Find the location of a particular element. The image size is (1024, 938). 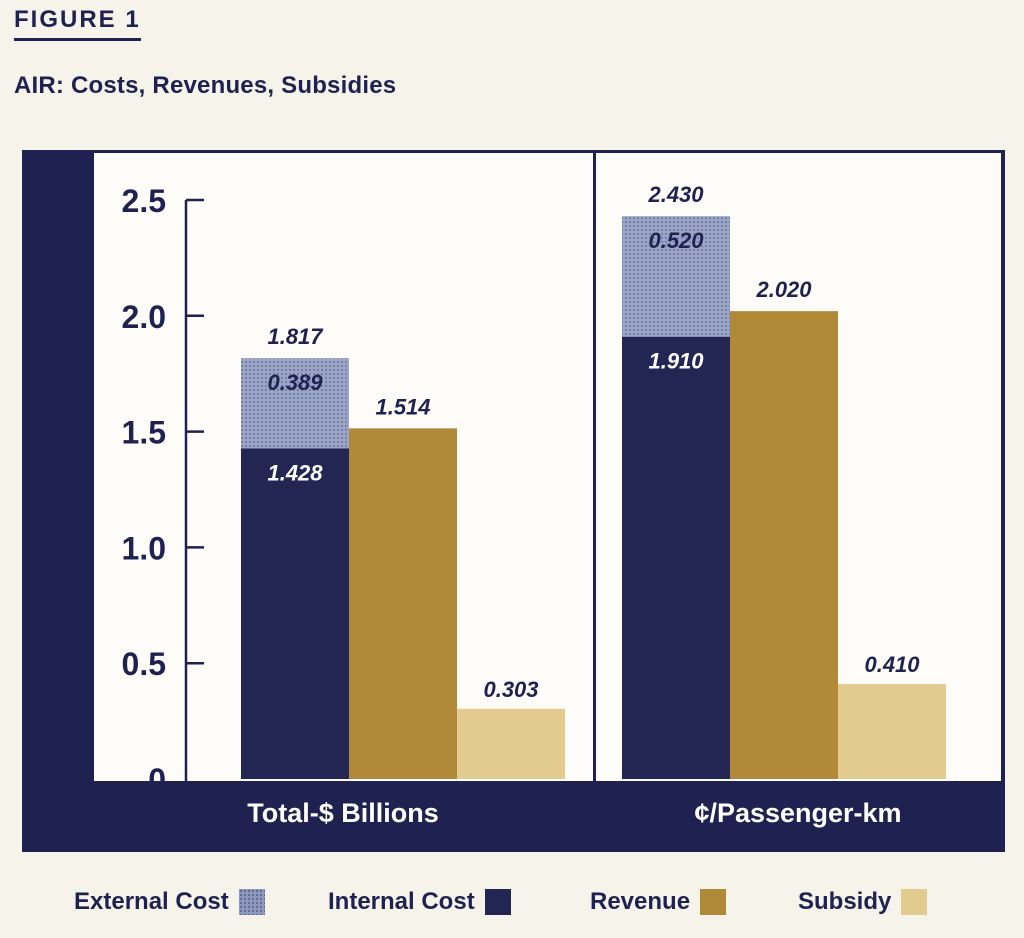

panel-divider is located at coordinates (594, 467).